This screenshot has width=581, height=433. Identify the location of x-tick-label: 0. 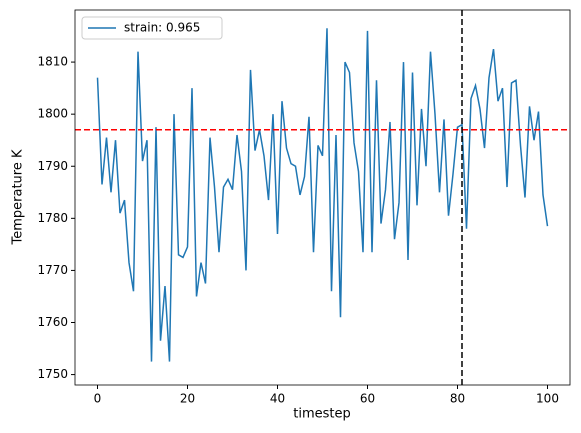
(98, 399).